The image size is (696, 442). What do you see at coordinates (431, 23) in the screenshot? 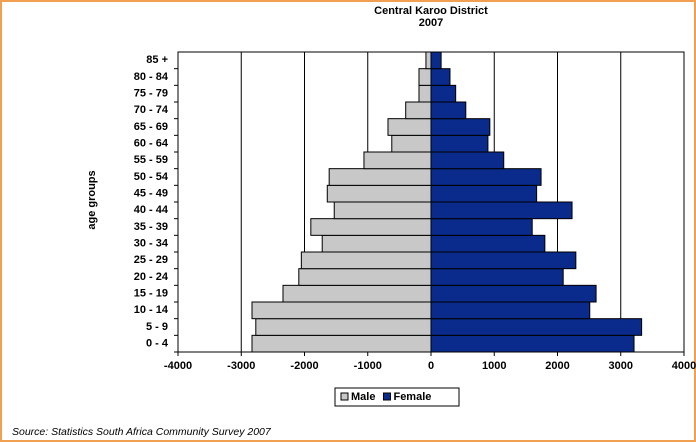
I see `chart-subtitle: 2007` at bounding box center [431, 23].